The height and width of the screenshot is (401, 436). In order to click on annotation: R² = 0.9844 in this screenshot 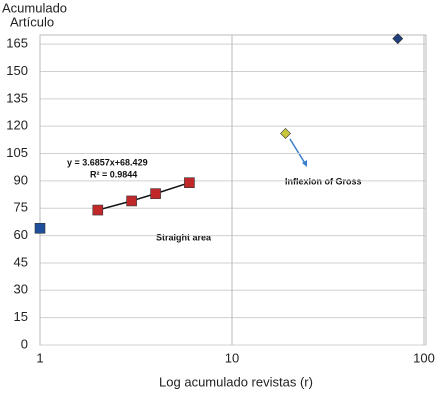, I will do `click(113, 174)`.